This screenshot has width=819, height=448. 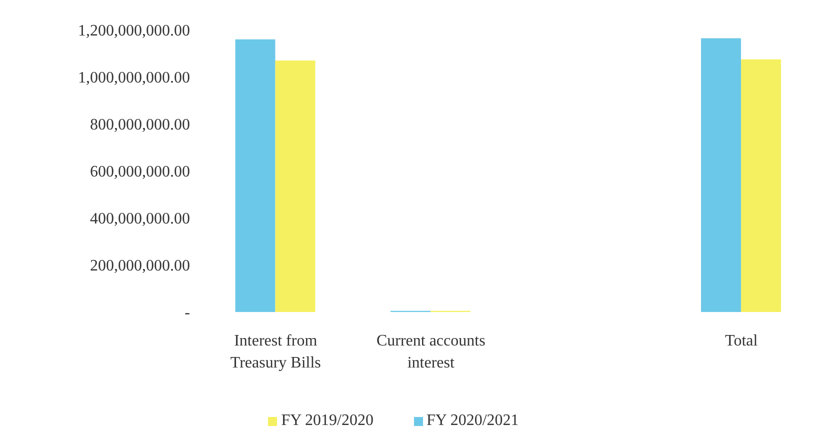 I want to click on y-tick-label: 200,000,000.00, so click(x=140, y=266).